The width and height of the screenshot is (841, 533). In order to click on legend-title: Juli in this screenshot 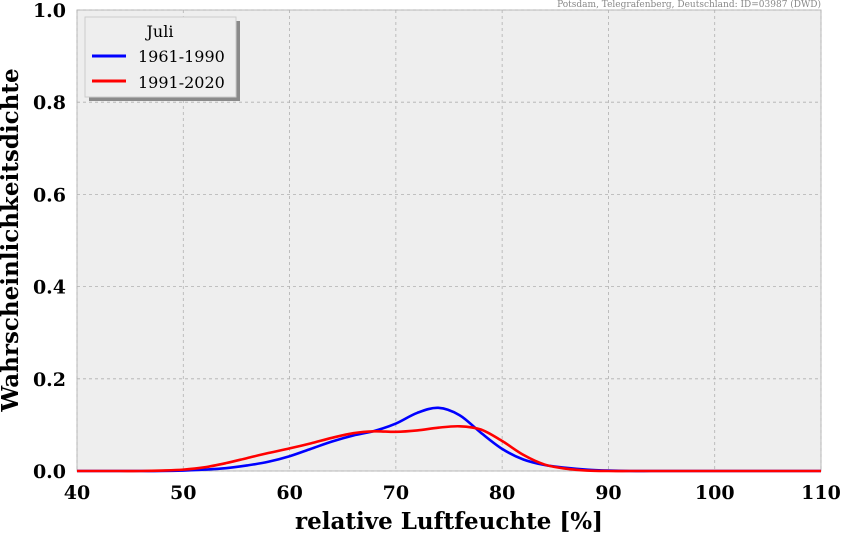, I will do `click(159, 31)`.